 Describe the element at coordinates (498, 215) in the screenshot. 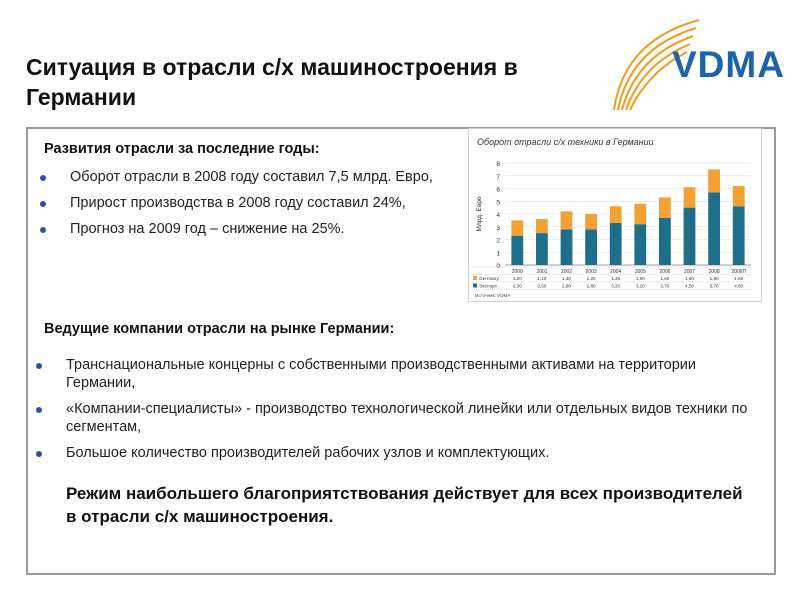

I see `y-tick-label: 4` at that location.